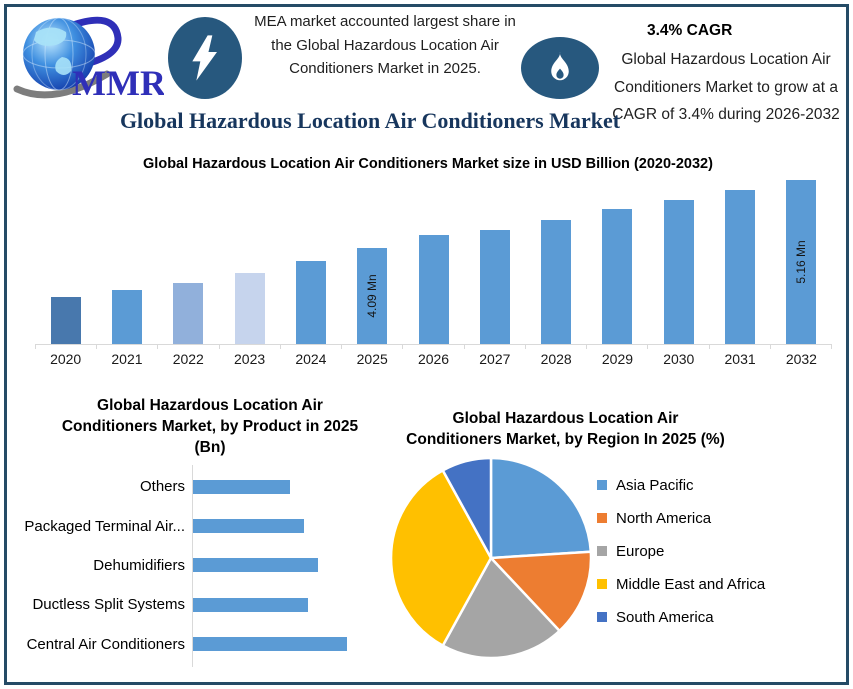 The image size is (853, 689). I want to click on bar-2031, so click(740, 267).